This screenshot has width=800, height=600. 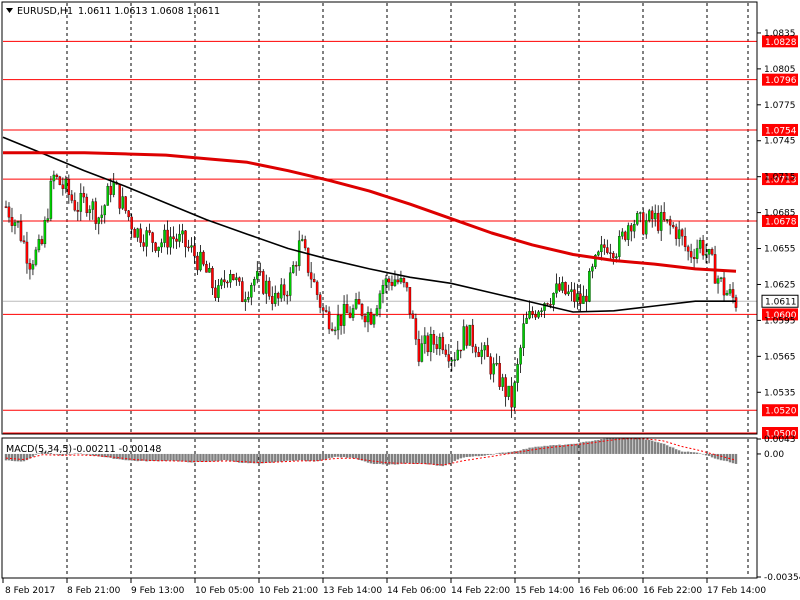 What do you see at coordinates (780, 393) in the screenshot?
I see `y-tick-label: 1.0535` at bounding box center [780, 393].